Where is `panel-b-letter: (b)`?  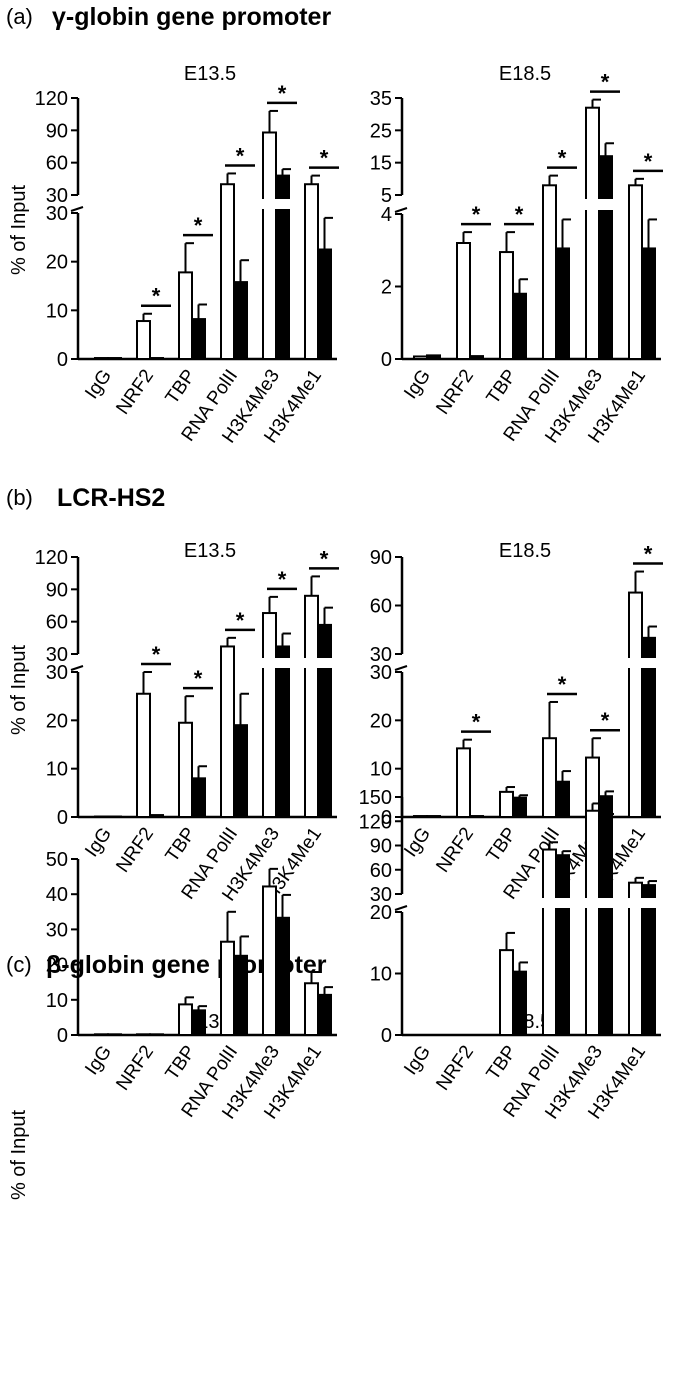 panel-b-letter: (b) is located at coordinates (19, 497).